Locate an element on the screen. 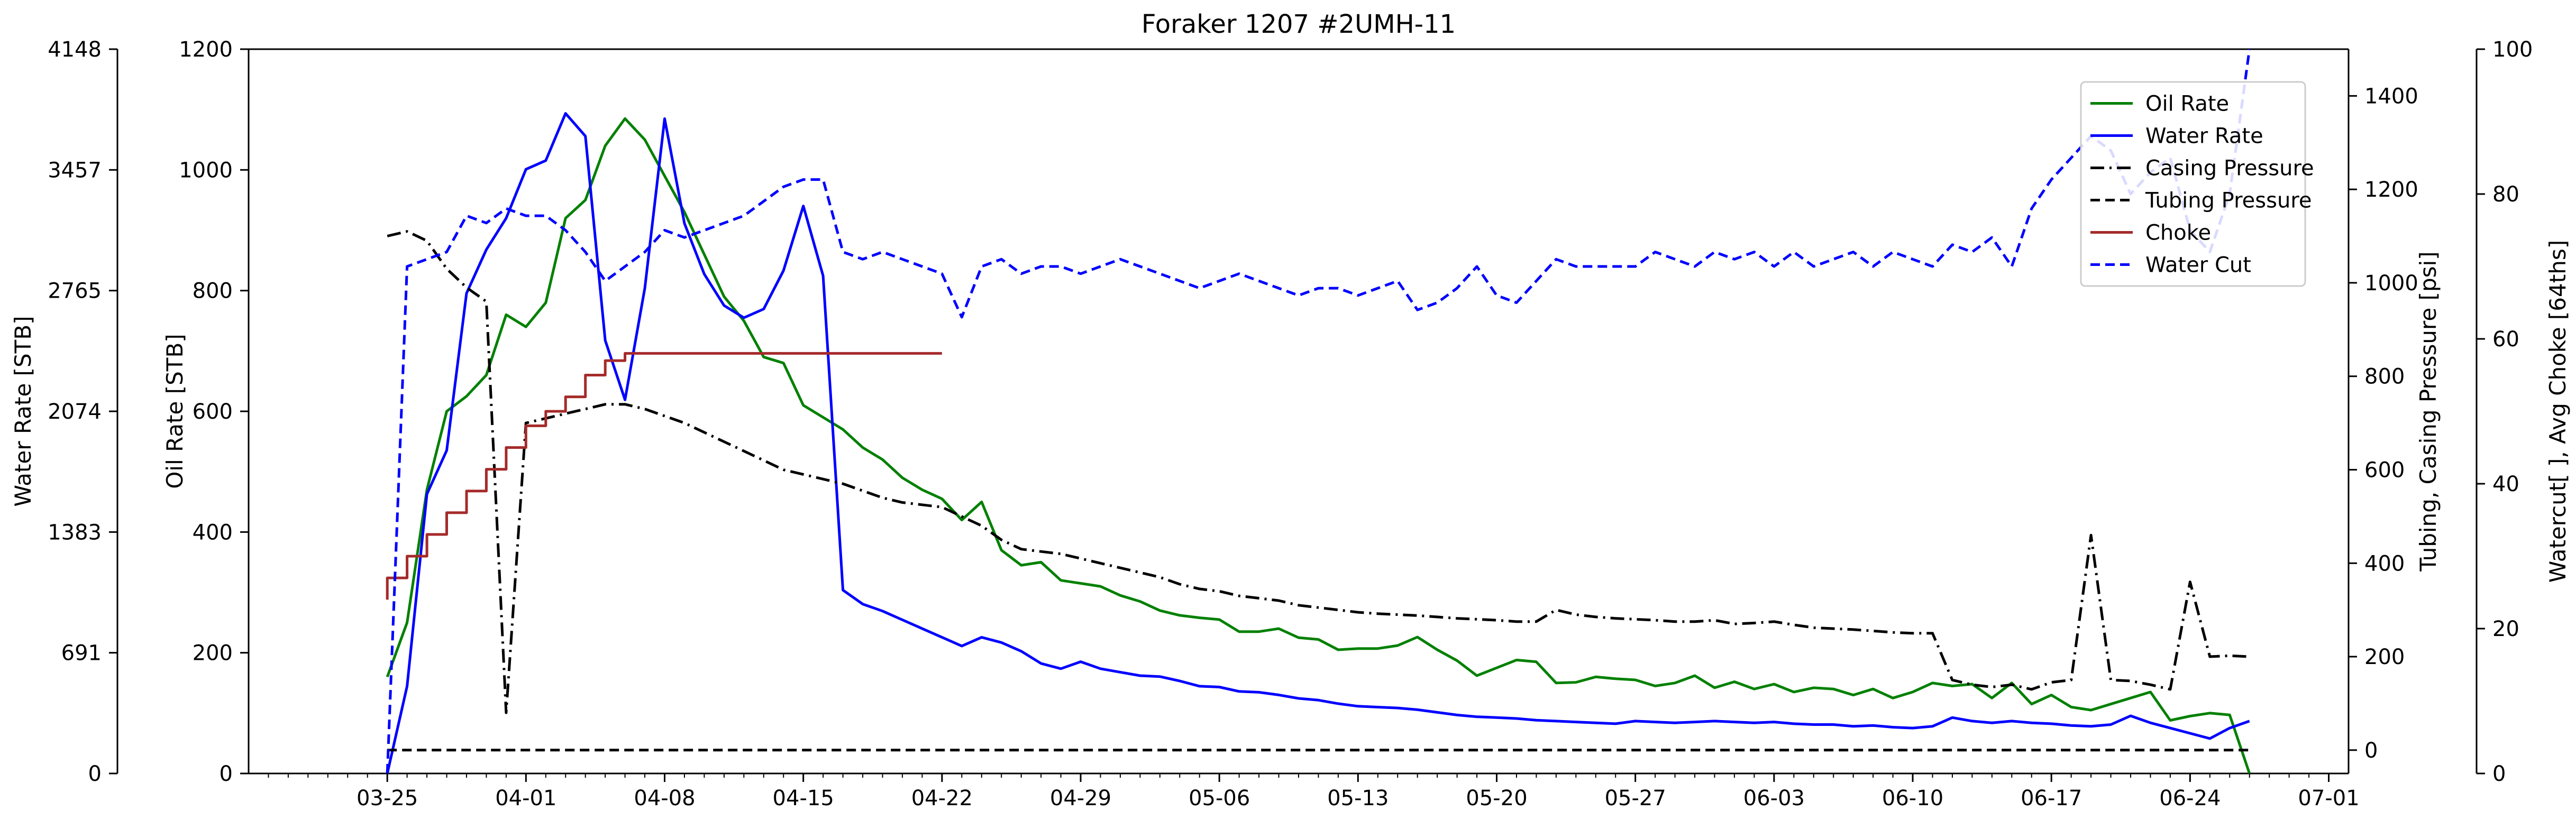 This screenshot has height=820, width=2576. x-tick-label: 05-20 is located at coordinates (1496, 798).